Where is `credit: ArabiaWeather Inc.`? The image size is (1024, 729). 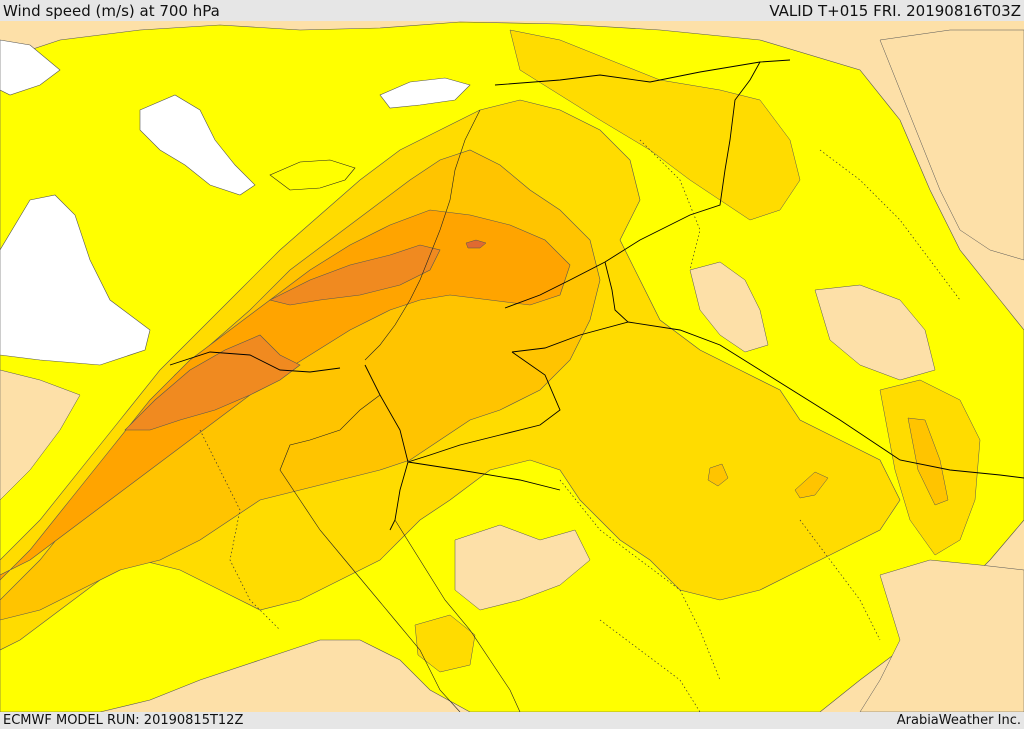 credit: ArabiaWeather Inc. is located at coordinates (958, 720).